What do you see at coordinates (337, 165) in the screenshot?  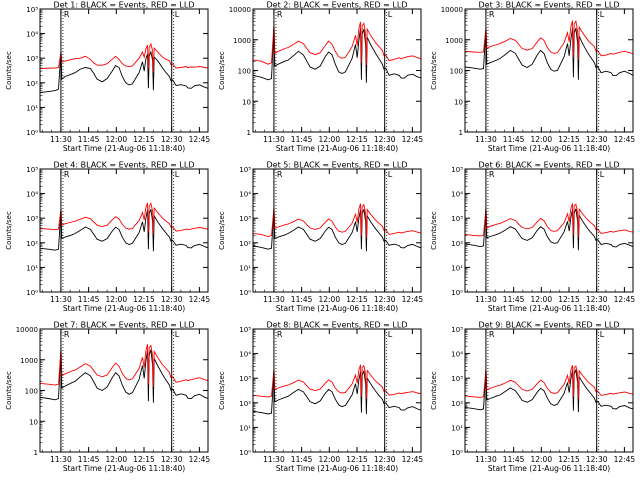 I see `panel-title: Det 5: BLACK = Events, RED = LLD` at bounding box center [337, 165].